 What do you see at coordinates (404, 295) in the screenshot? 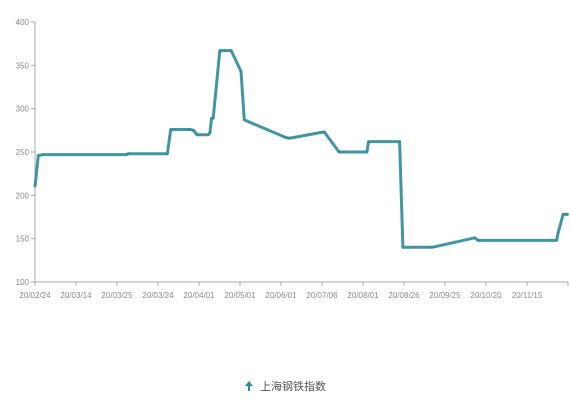
I see `x-tick-label-9: 20/08/26` at bounding box center [404, 295].